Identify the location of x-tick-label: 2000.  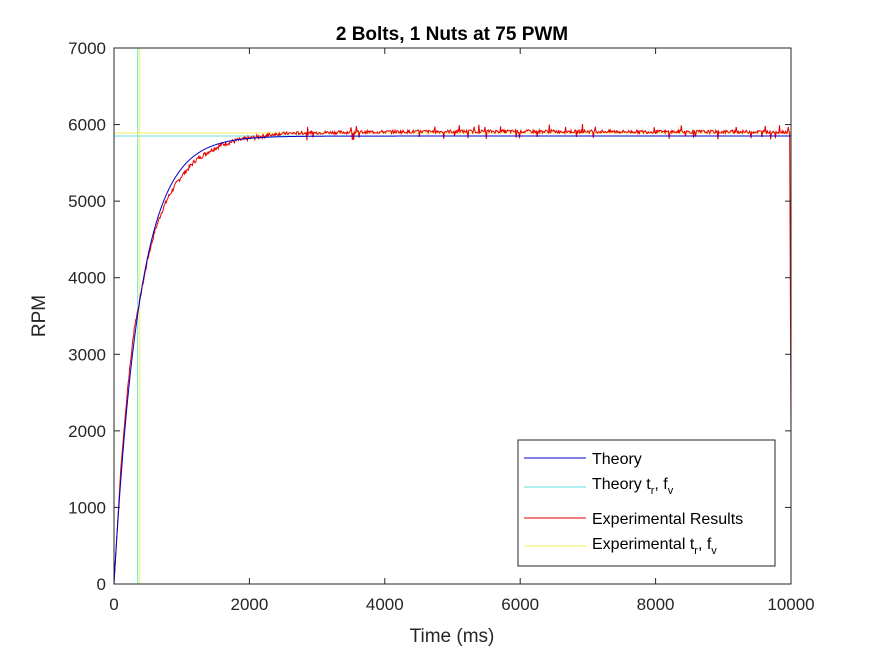
(249, 604).